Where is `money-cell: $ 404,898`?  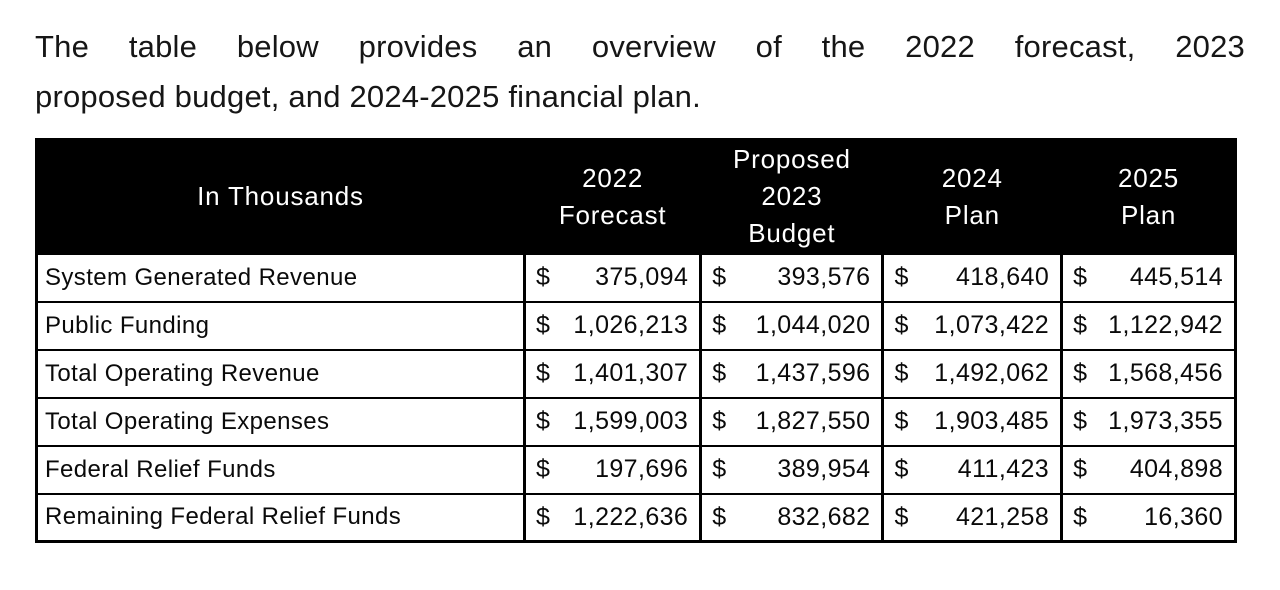
money-cell: $ 404,898 is located at coordinates (1148, 469).